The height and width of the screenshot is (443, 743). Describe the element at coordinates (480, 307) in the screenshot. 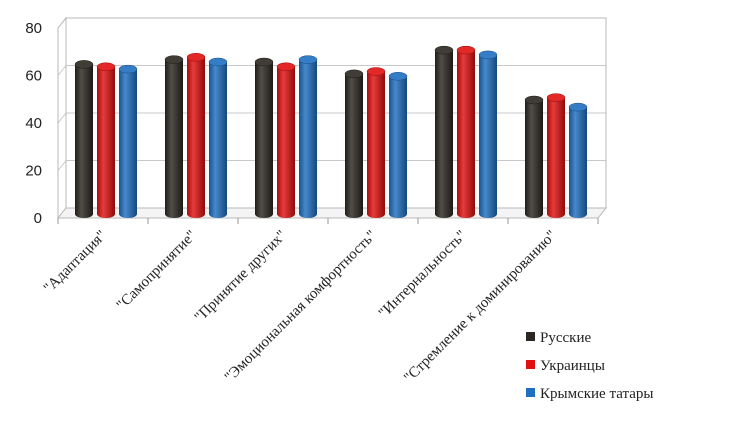

I see `x-category-label: "Стремление к доминированию"` at that location.